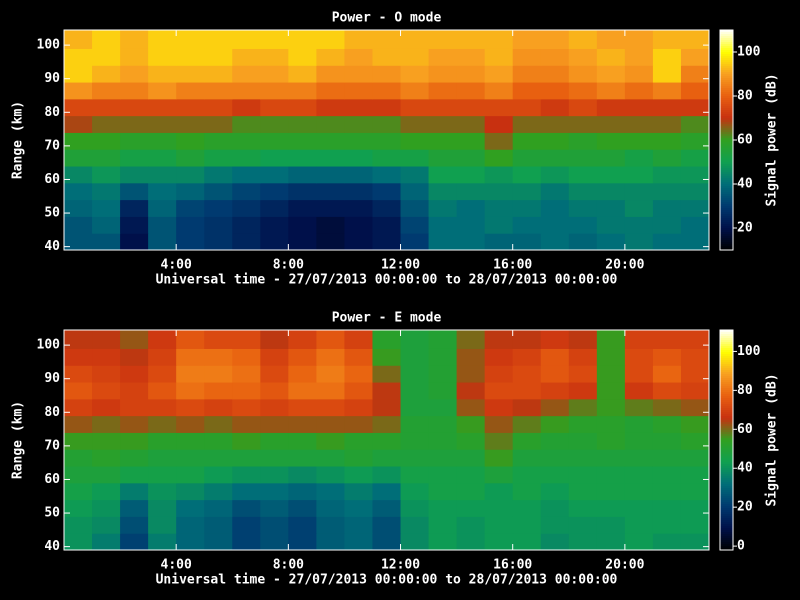  What do you see at coordinates (745, 140) in the screenshot?
I see `colorbar-tick-label: 60` at bounding box center [745, 140].